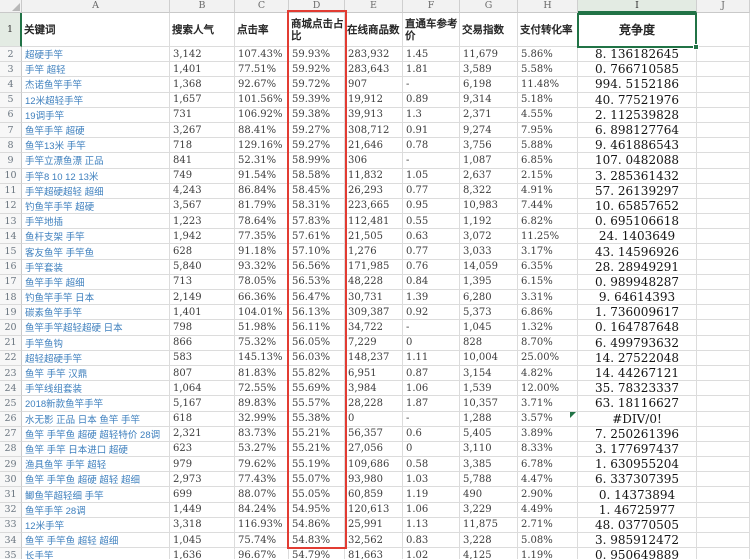 This screenshot has height=559, width=750. Describe the element at coordinates (317, 222) in the screenshot. I see `cell-D13: 57.83%` at that location.